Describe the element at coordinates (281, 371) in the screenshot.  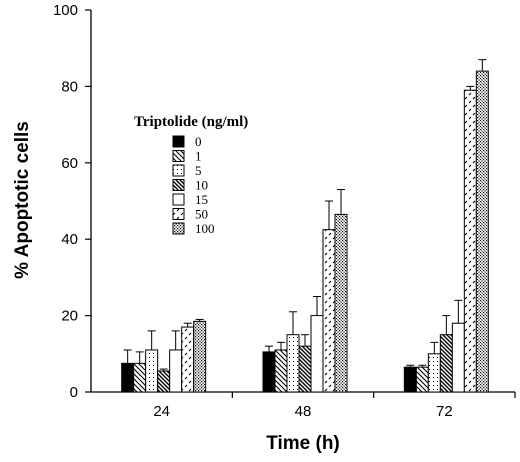
I see `bar-48h-1ngml` at that location.